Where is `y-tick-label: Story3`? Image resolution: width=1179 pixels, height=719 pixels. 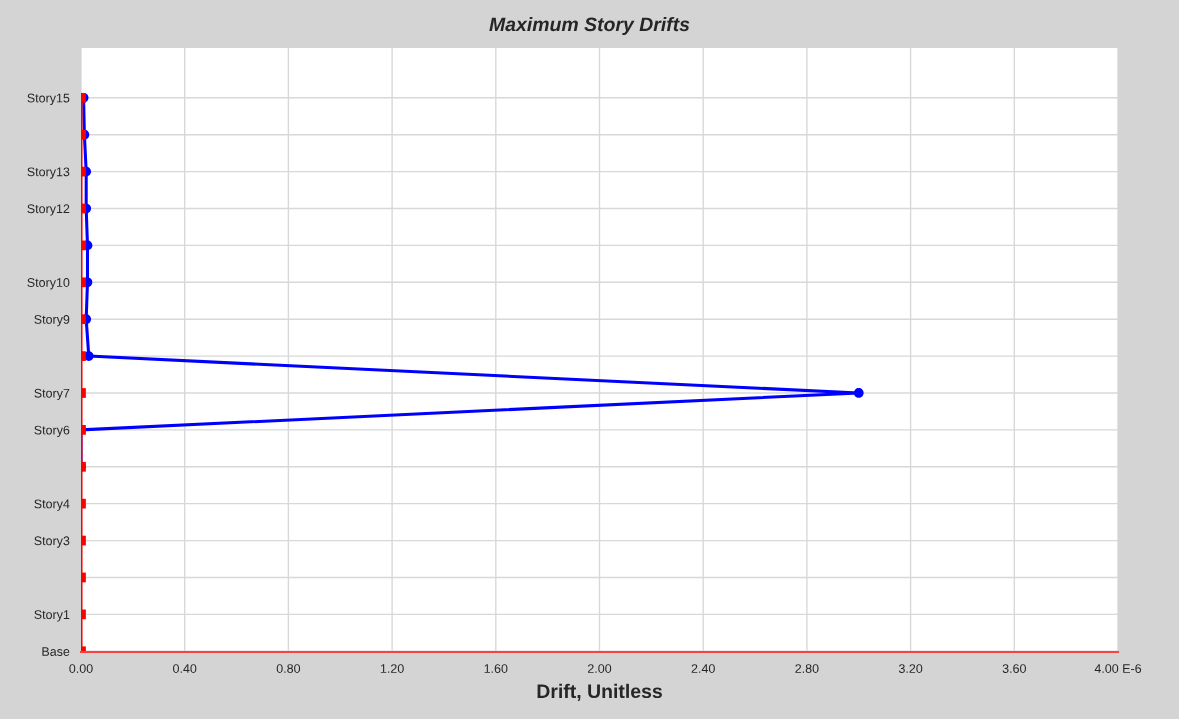
y-tick-label: Story3 is located at coordinates (52, 542).